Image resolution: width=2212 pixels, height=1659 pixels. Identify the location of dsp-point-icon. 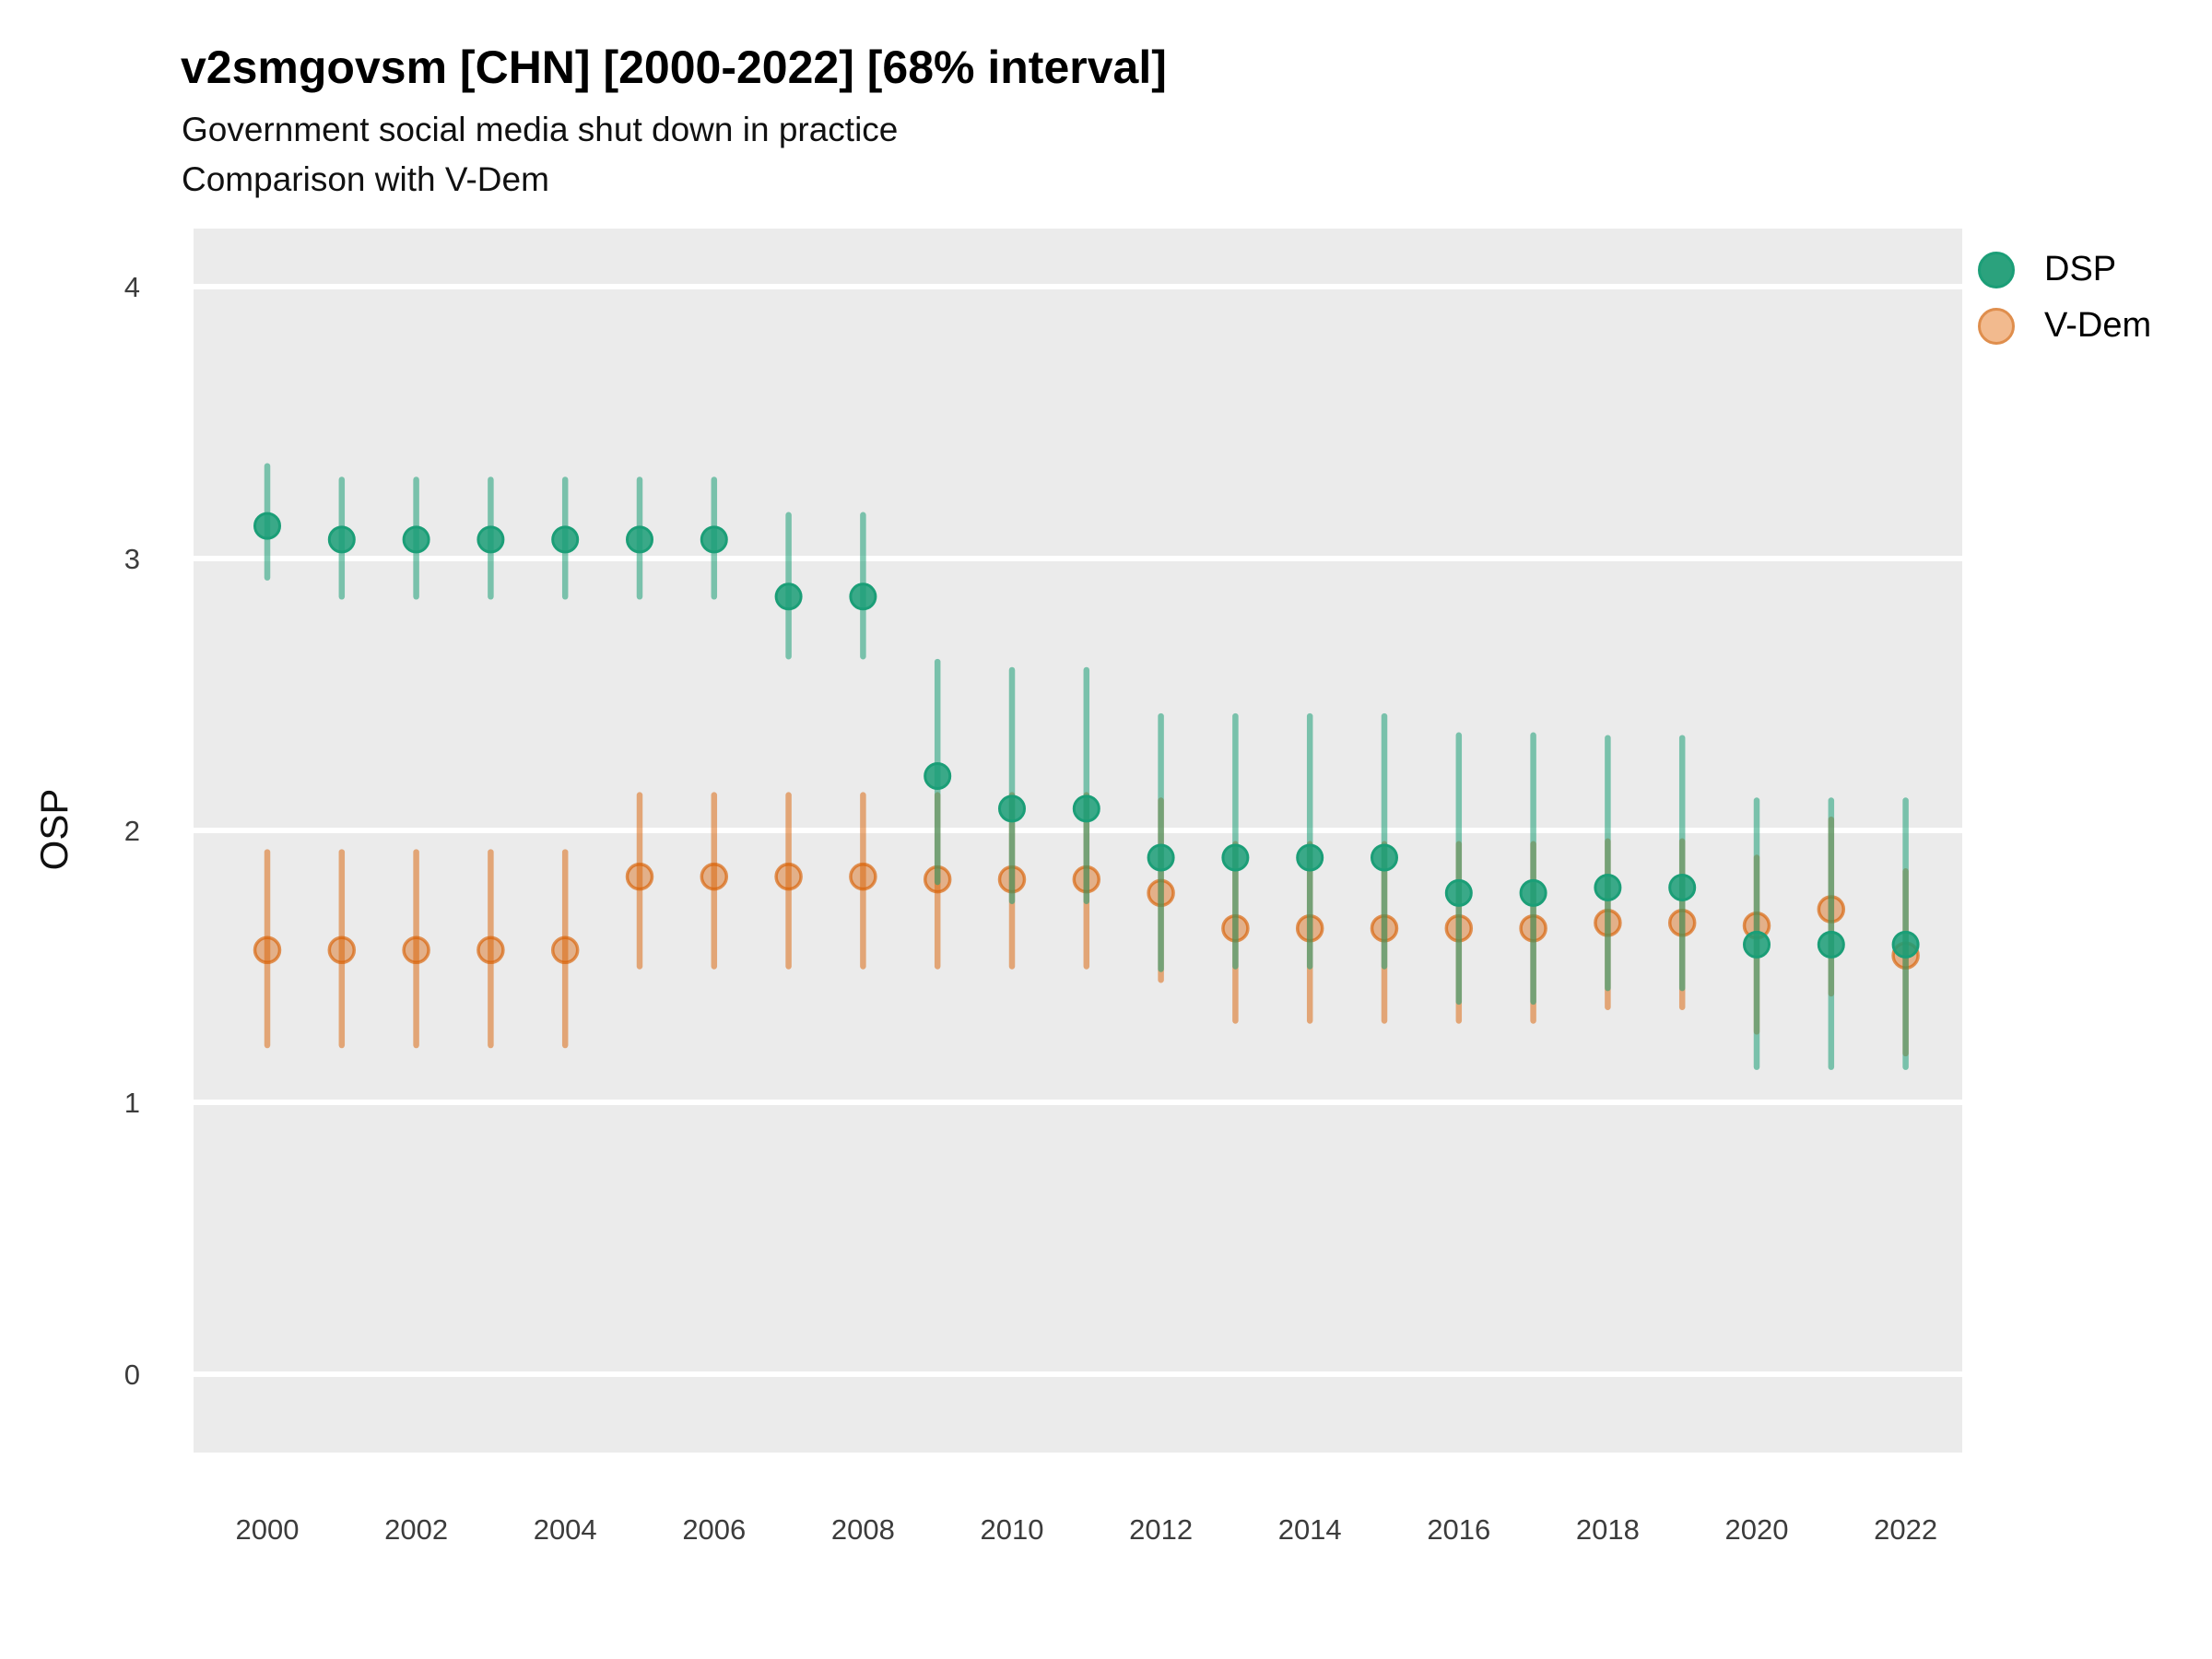
(1996, 269).